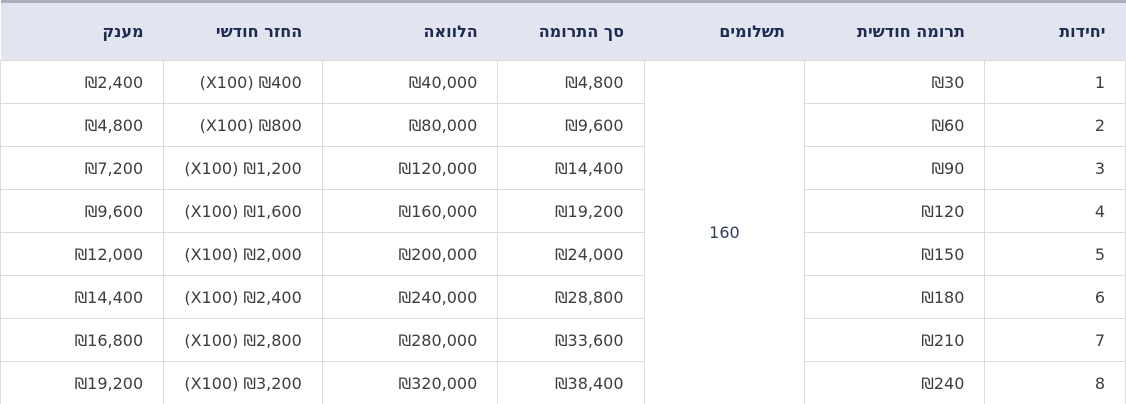 This screenshot has height=404, width=1126. What do you see at coordinates (571, 125) in the screenshot?
I see `cell-total_donation: ₪9,600` at bounding box center [571, 125].